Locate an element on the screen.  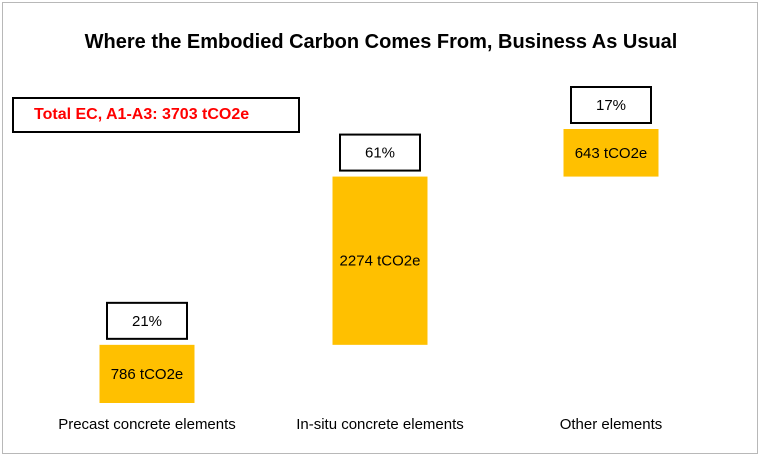
bar-other is located at coordinates (611, 153).